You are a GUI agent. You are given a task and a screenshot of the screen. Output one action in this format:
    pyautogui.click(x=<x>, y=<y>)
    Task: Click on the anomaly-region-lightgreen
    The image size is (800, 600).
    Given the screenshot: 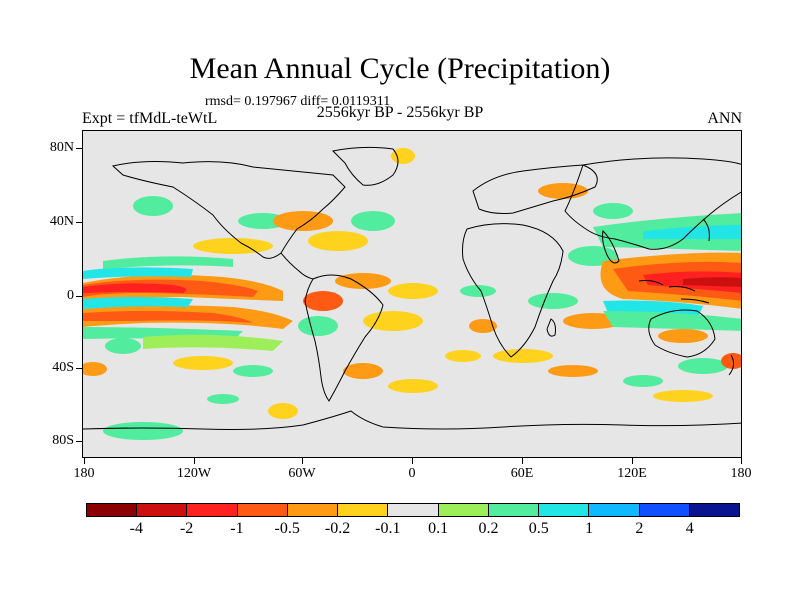 What is the action you would take?
    pyautogui.click(x=213, y=342)
    